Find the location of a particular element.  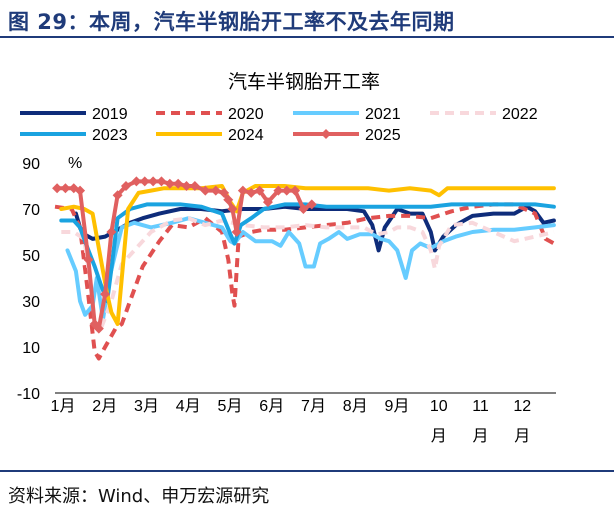

x-tick-label: 4月 is located at coordinates (188, 406).